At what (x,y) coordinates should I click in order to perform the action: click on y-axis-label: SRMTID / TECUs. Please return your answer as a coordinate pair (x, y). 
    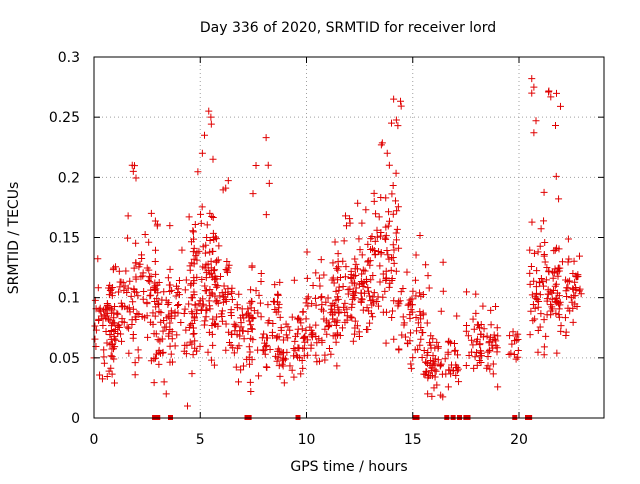
    Looking at the image, I should click on (14, 238).